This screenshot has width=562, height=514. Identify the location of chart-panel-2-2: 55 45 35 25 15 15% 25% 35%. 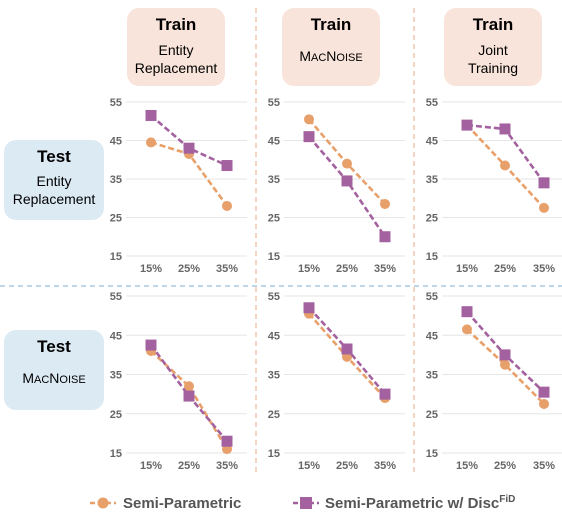
(336, 381).